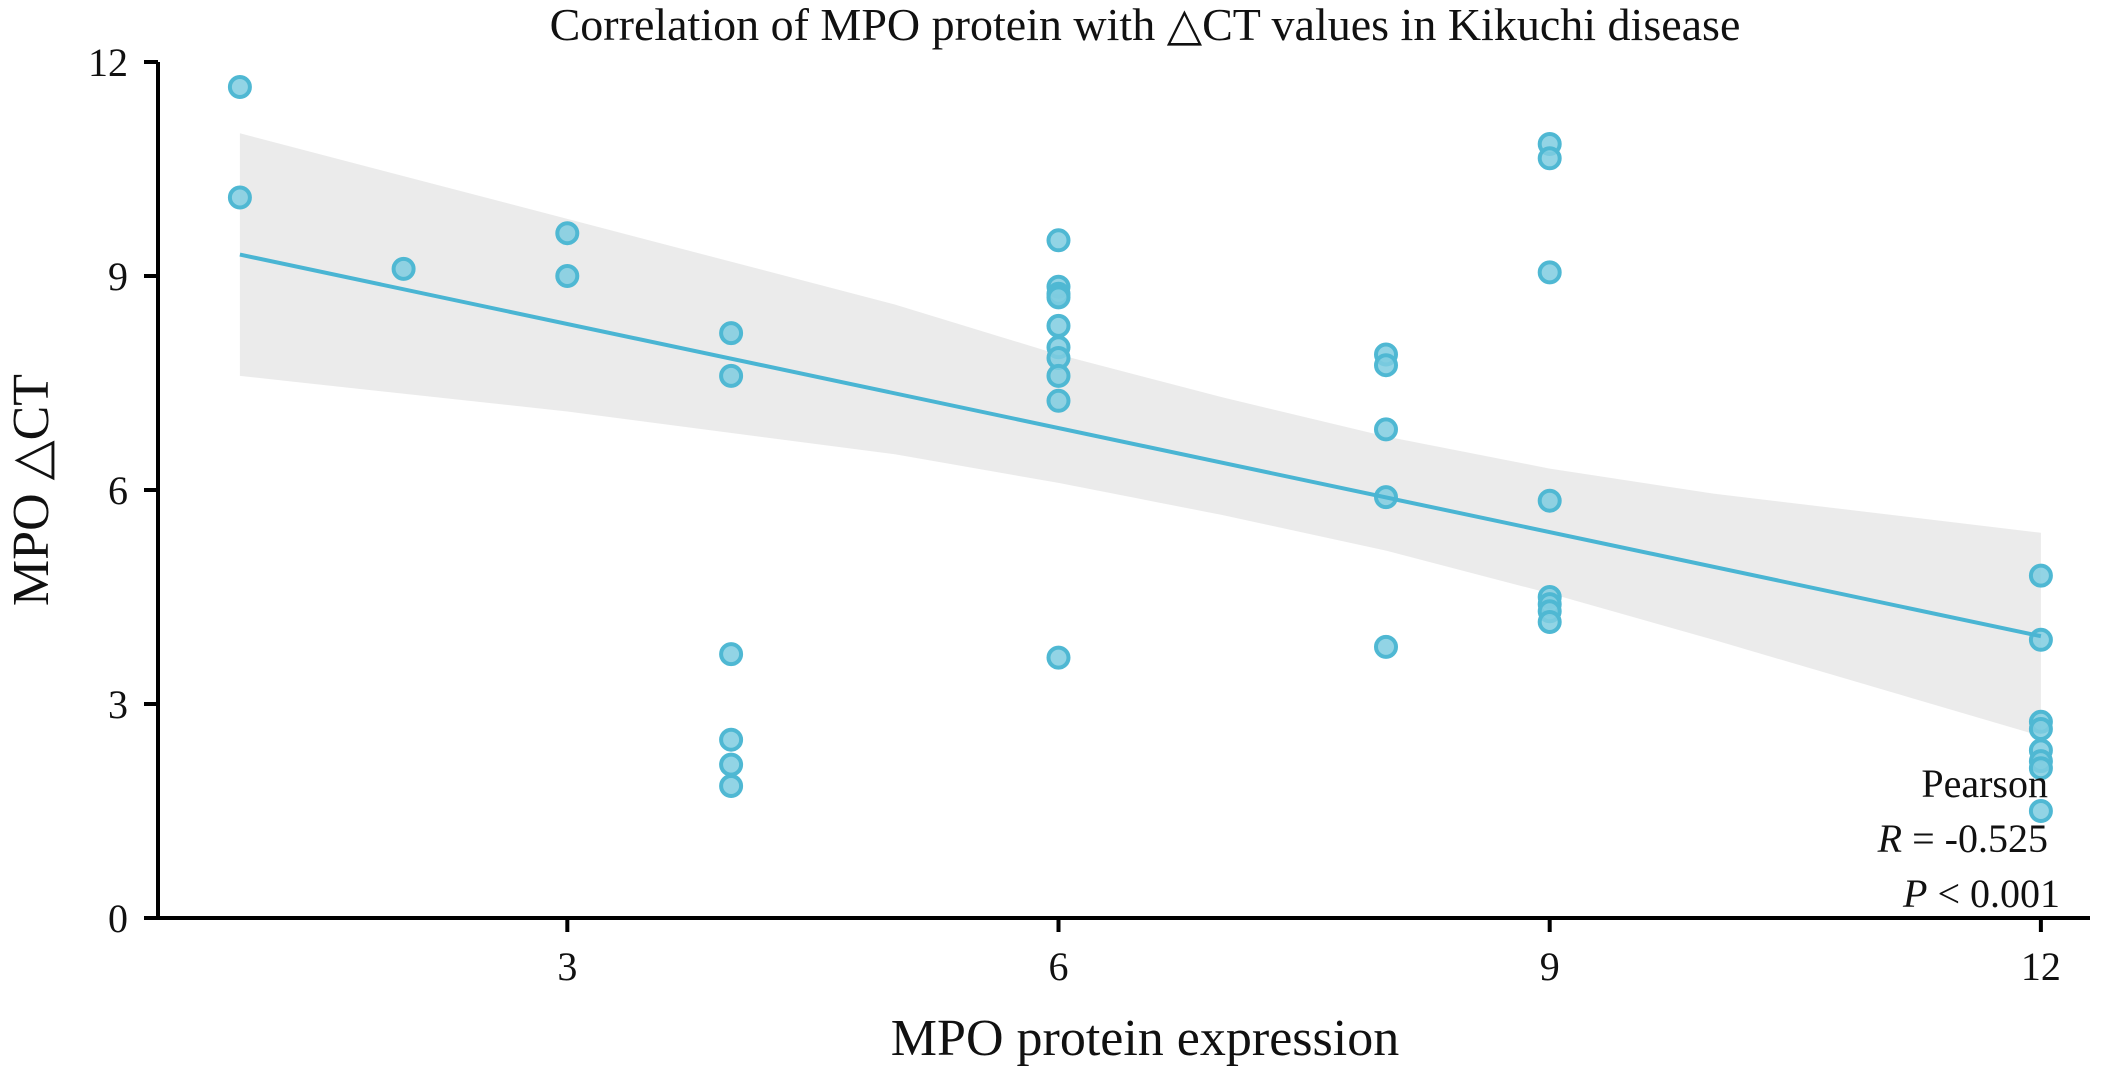 This screenshot has height=1067, width=2128. Describe the element at coordinates (1914, 893) in the screenshot. I see `stats-p-symbol: P` at that location.